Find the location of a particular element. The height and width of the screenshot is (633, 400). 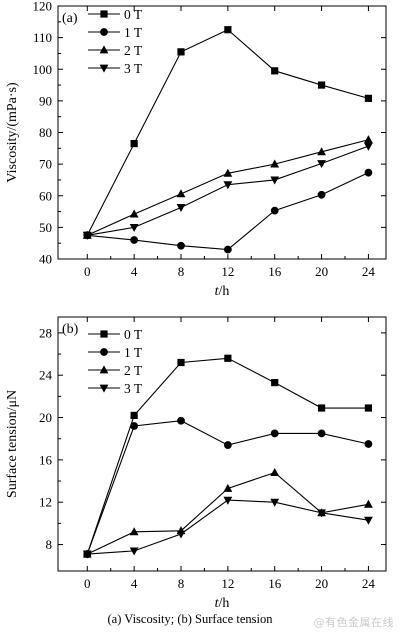

y-tick-label: 40 is located at coordinates (45, 259).